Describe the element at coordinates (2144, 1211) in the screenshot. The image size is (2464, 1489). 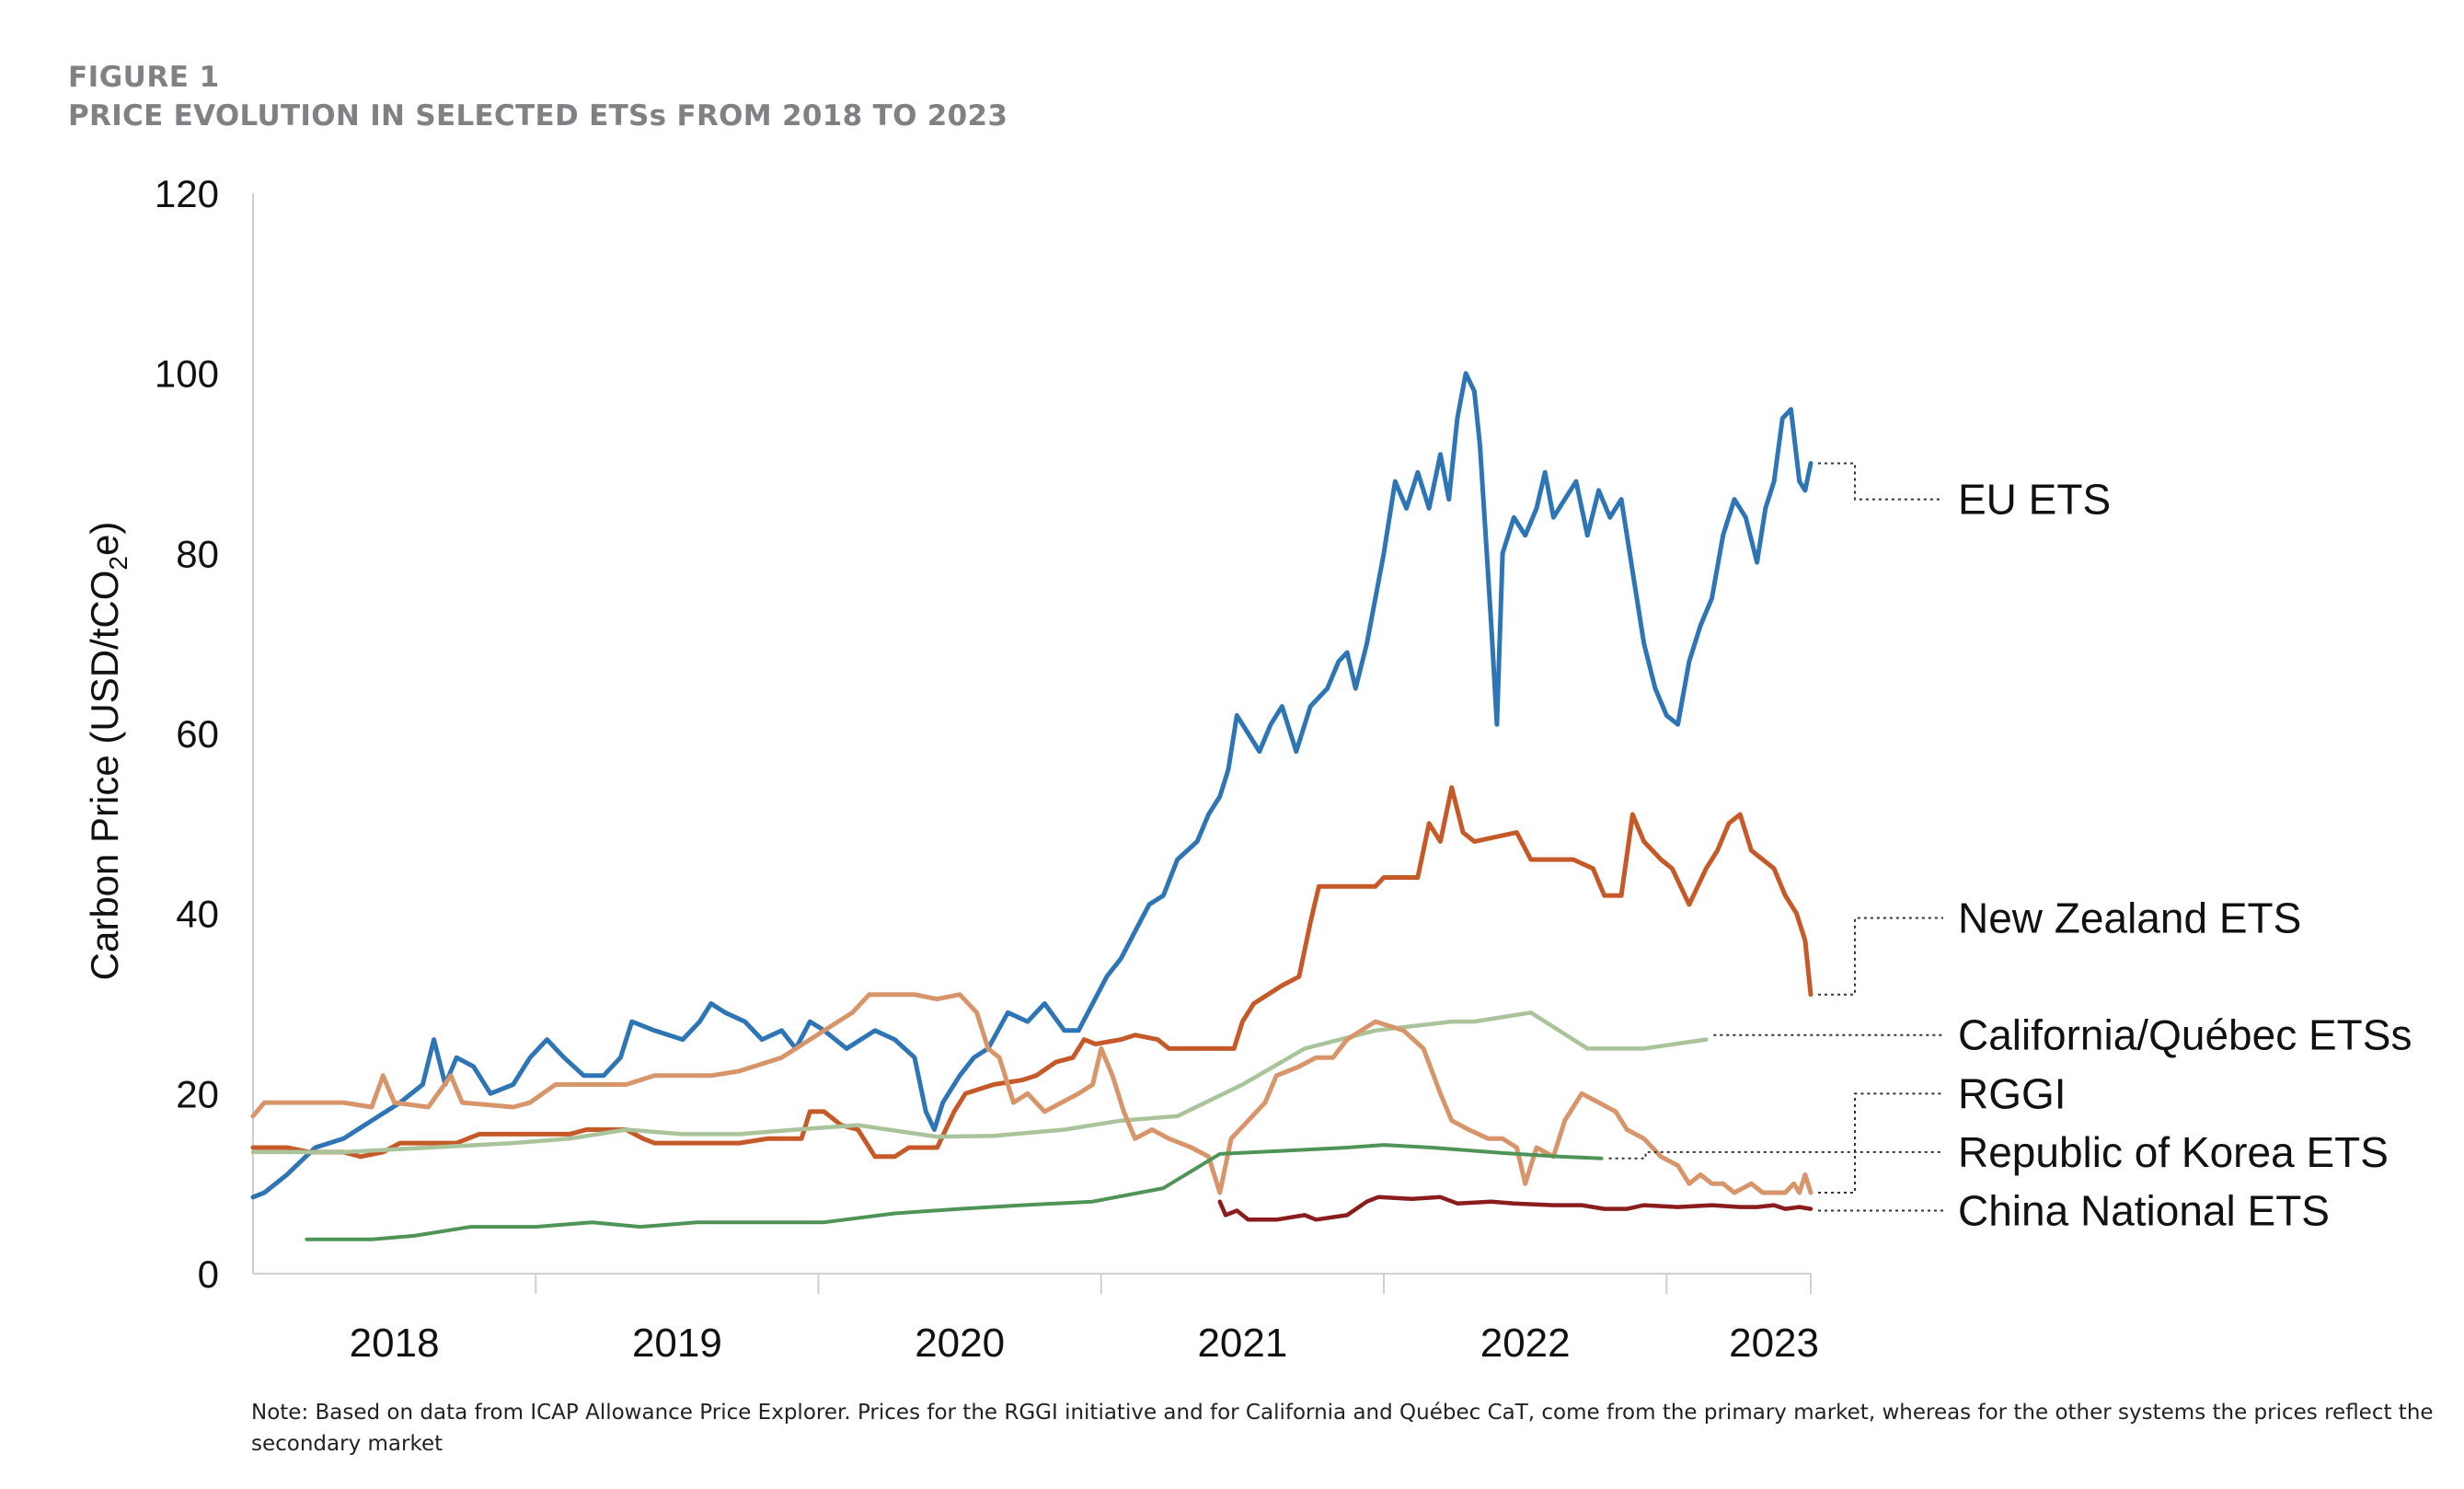
I see `legend-label: China National ETS` at that location.